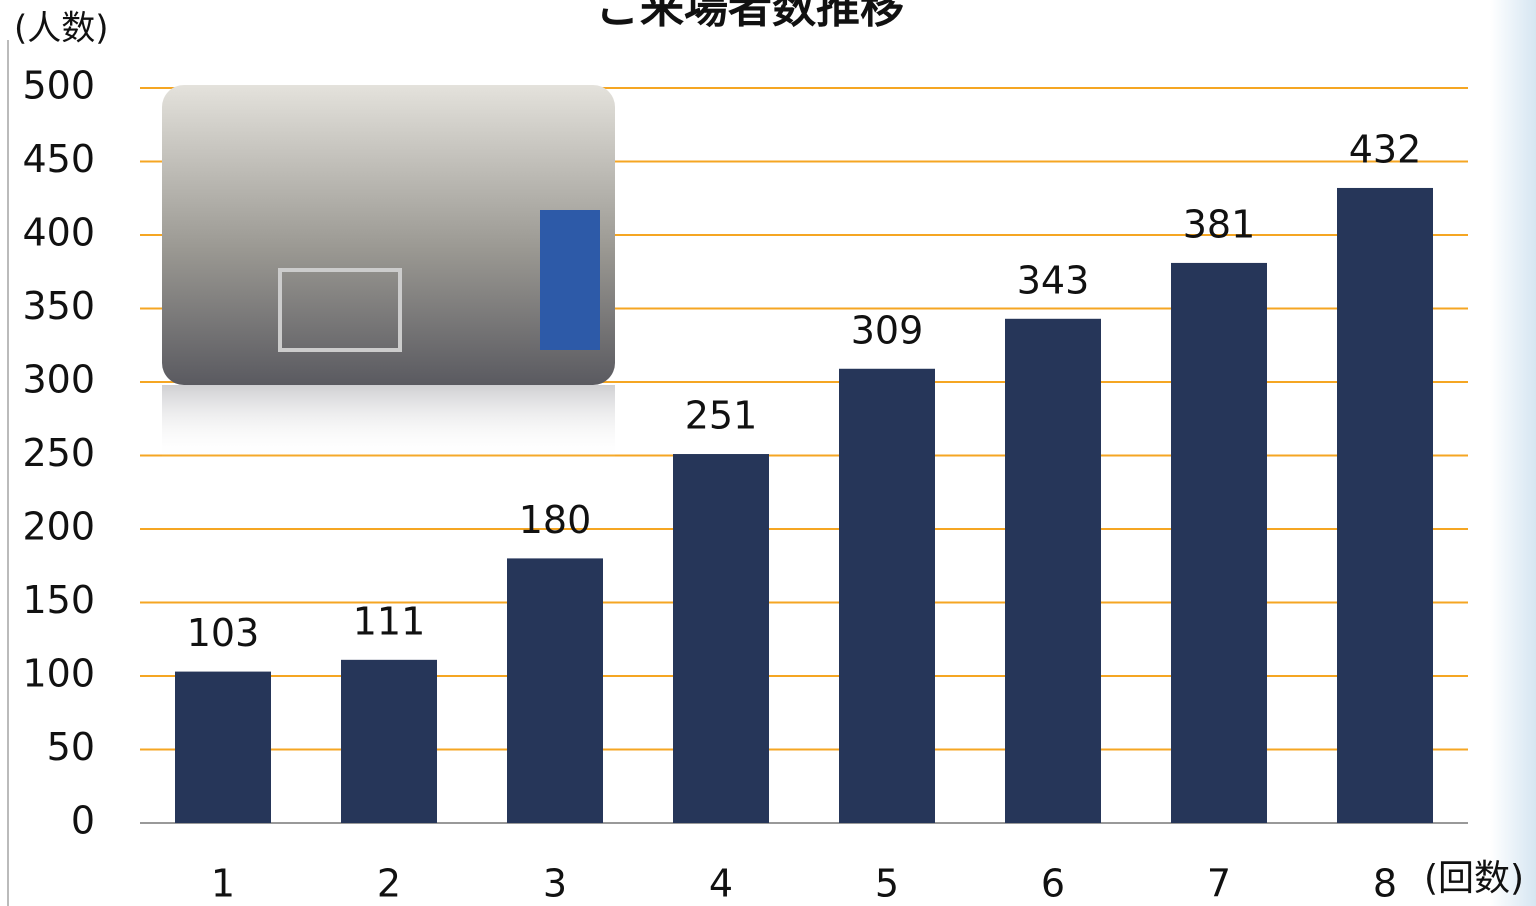  Describe the element at coordinates (223, 884) in the screenshot. I see `x-tick-label: 1` at that location.